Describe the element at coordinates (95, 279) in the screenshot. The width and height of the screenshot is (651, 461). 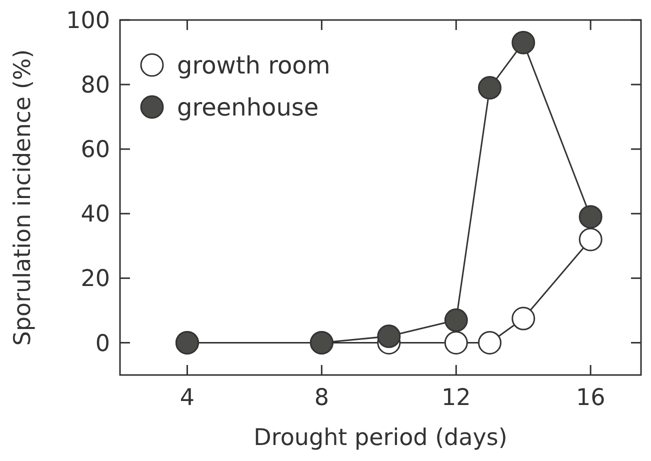
I see `y-tick-label: 20` at that location.